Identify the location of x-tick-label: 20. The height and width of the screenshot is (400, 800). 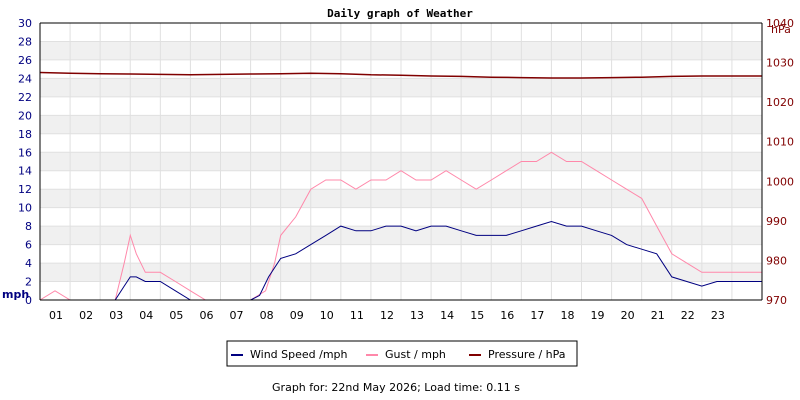
(628, 315).